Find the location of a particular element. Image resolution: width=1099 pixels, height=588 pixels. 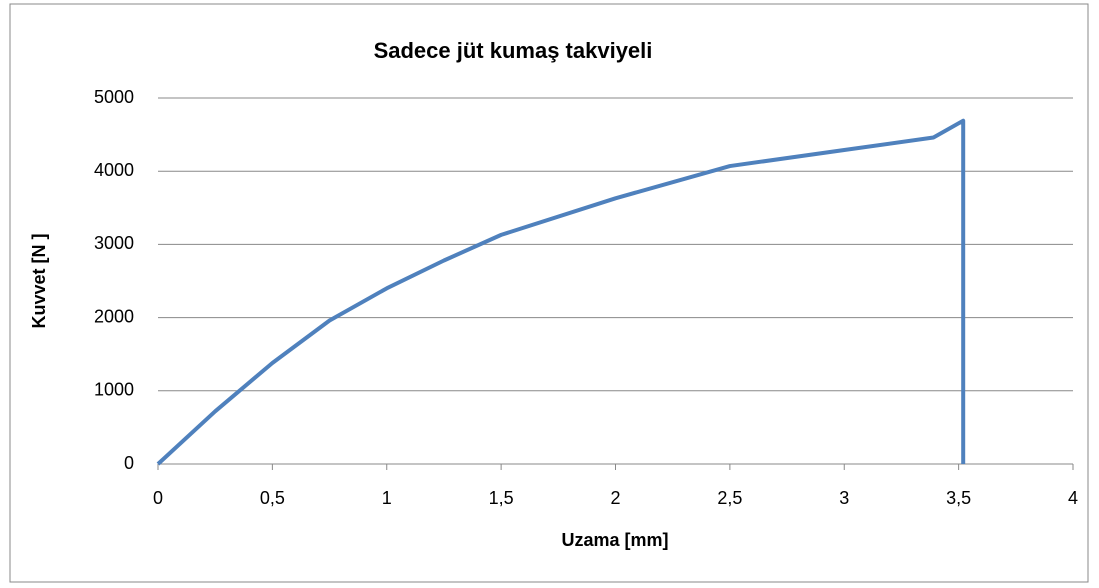

x-tick-label: 1 is located at coordinates (387, 498).